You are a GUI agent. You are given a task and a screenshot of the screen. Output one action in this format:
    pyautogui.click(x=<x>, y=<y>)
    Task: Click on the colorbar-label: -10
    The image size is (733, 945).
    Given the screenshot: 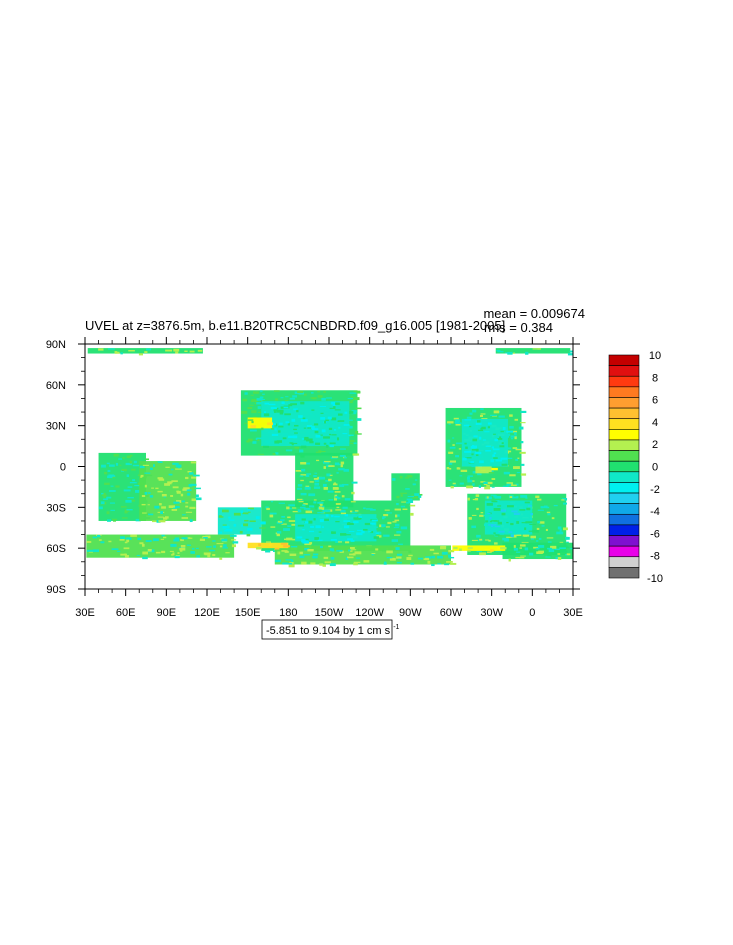 What is the action you would take?
    pyautogui.click(x=655, y=579)
    